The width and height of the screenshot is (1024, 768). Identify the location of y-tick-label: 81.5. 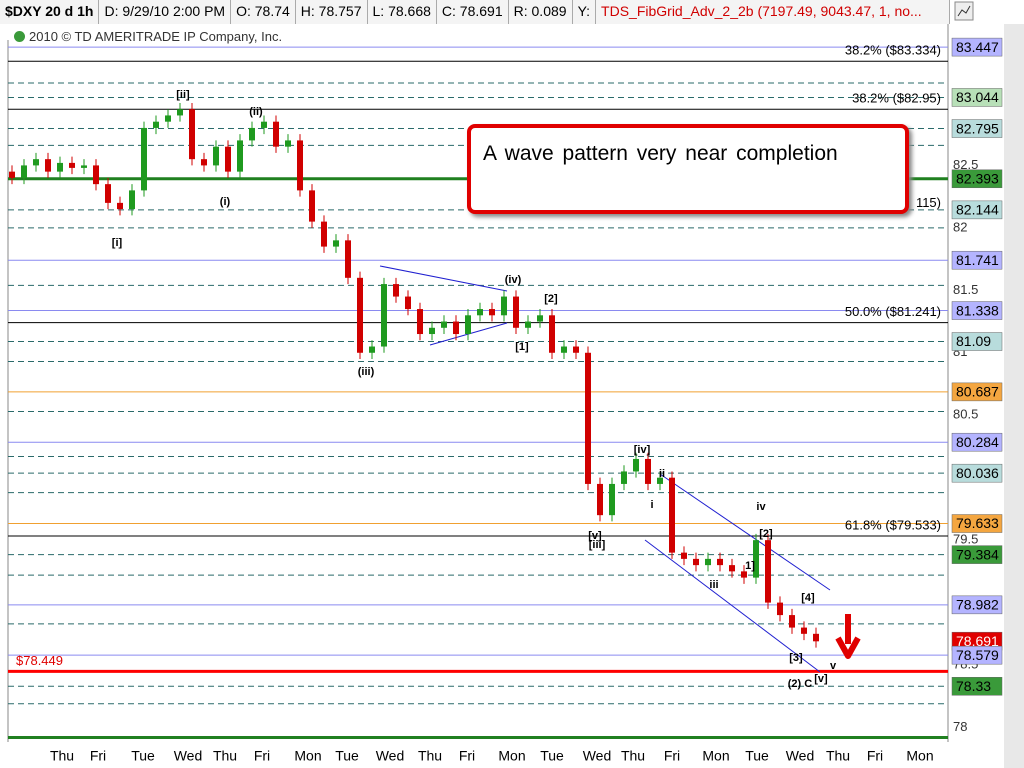
(965, 289).